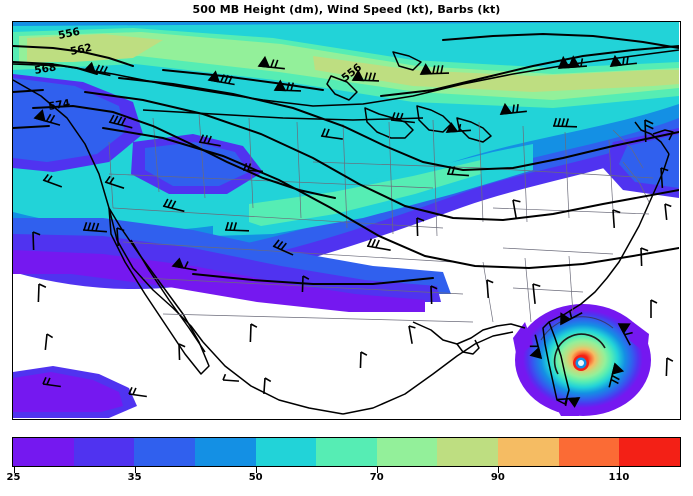 Image resolution: width=693 pixels, height=496 pixels. What do you see at coordinates (528, 452) in the screenshot?
I see `colorbar-swatch-tan-orange` at bounding box center [528, 452].